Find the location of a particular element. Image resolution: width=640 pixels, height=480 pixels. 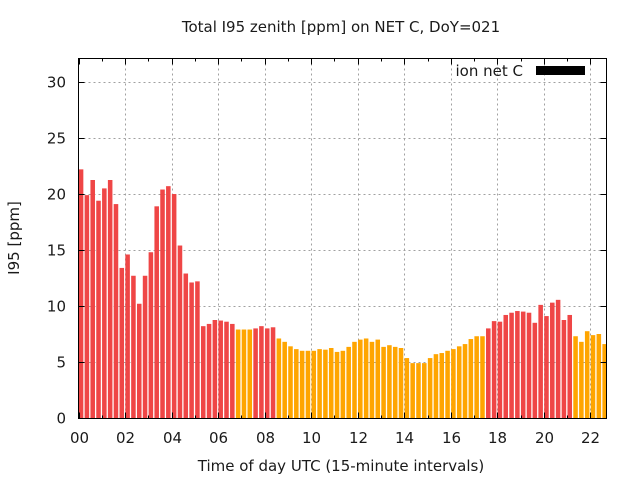

y-tick-labels: 0 5 10 15 20 25 30 is located at coordinates (56, 251).